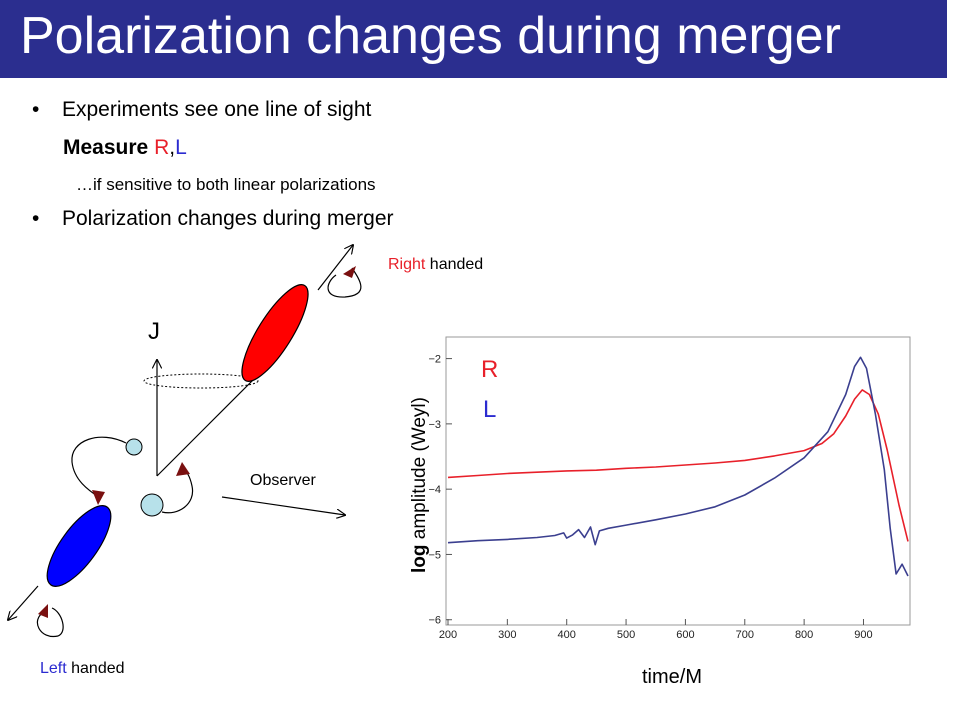  Describe the element at coordinates (23, 602) in the screenshot. I see `left-axis-arrow` at that location.